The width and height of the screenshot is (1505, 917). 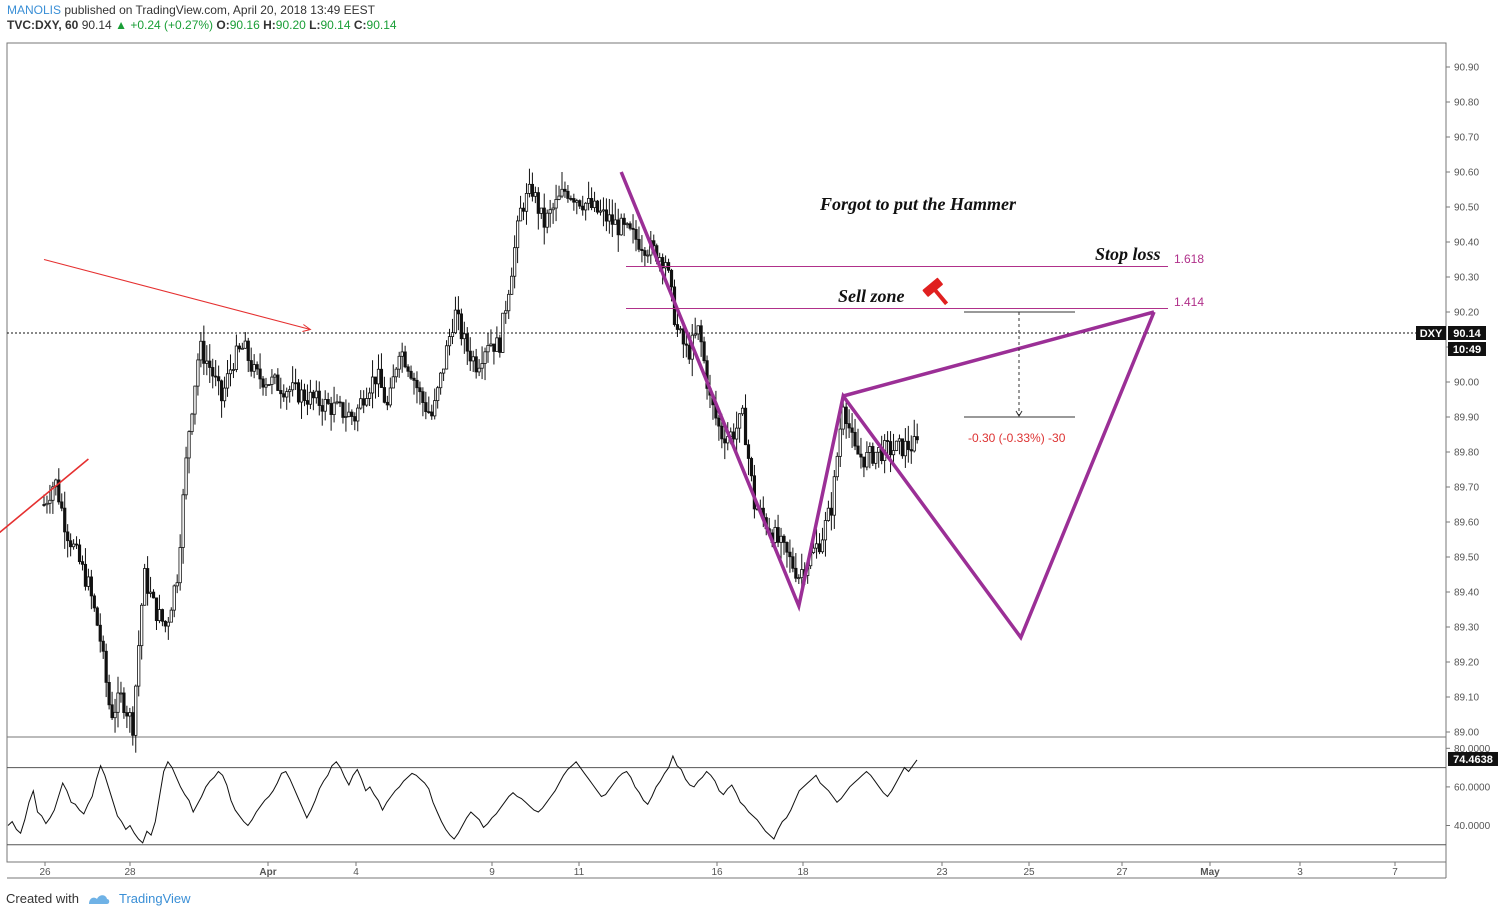 What do you see at coordinates (1019, 413) in the screenshot?
I see `measure-arrow-head` at bounding box center [1019, 413].